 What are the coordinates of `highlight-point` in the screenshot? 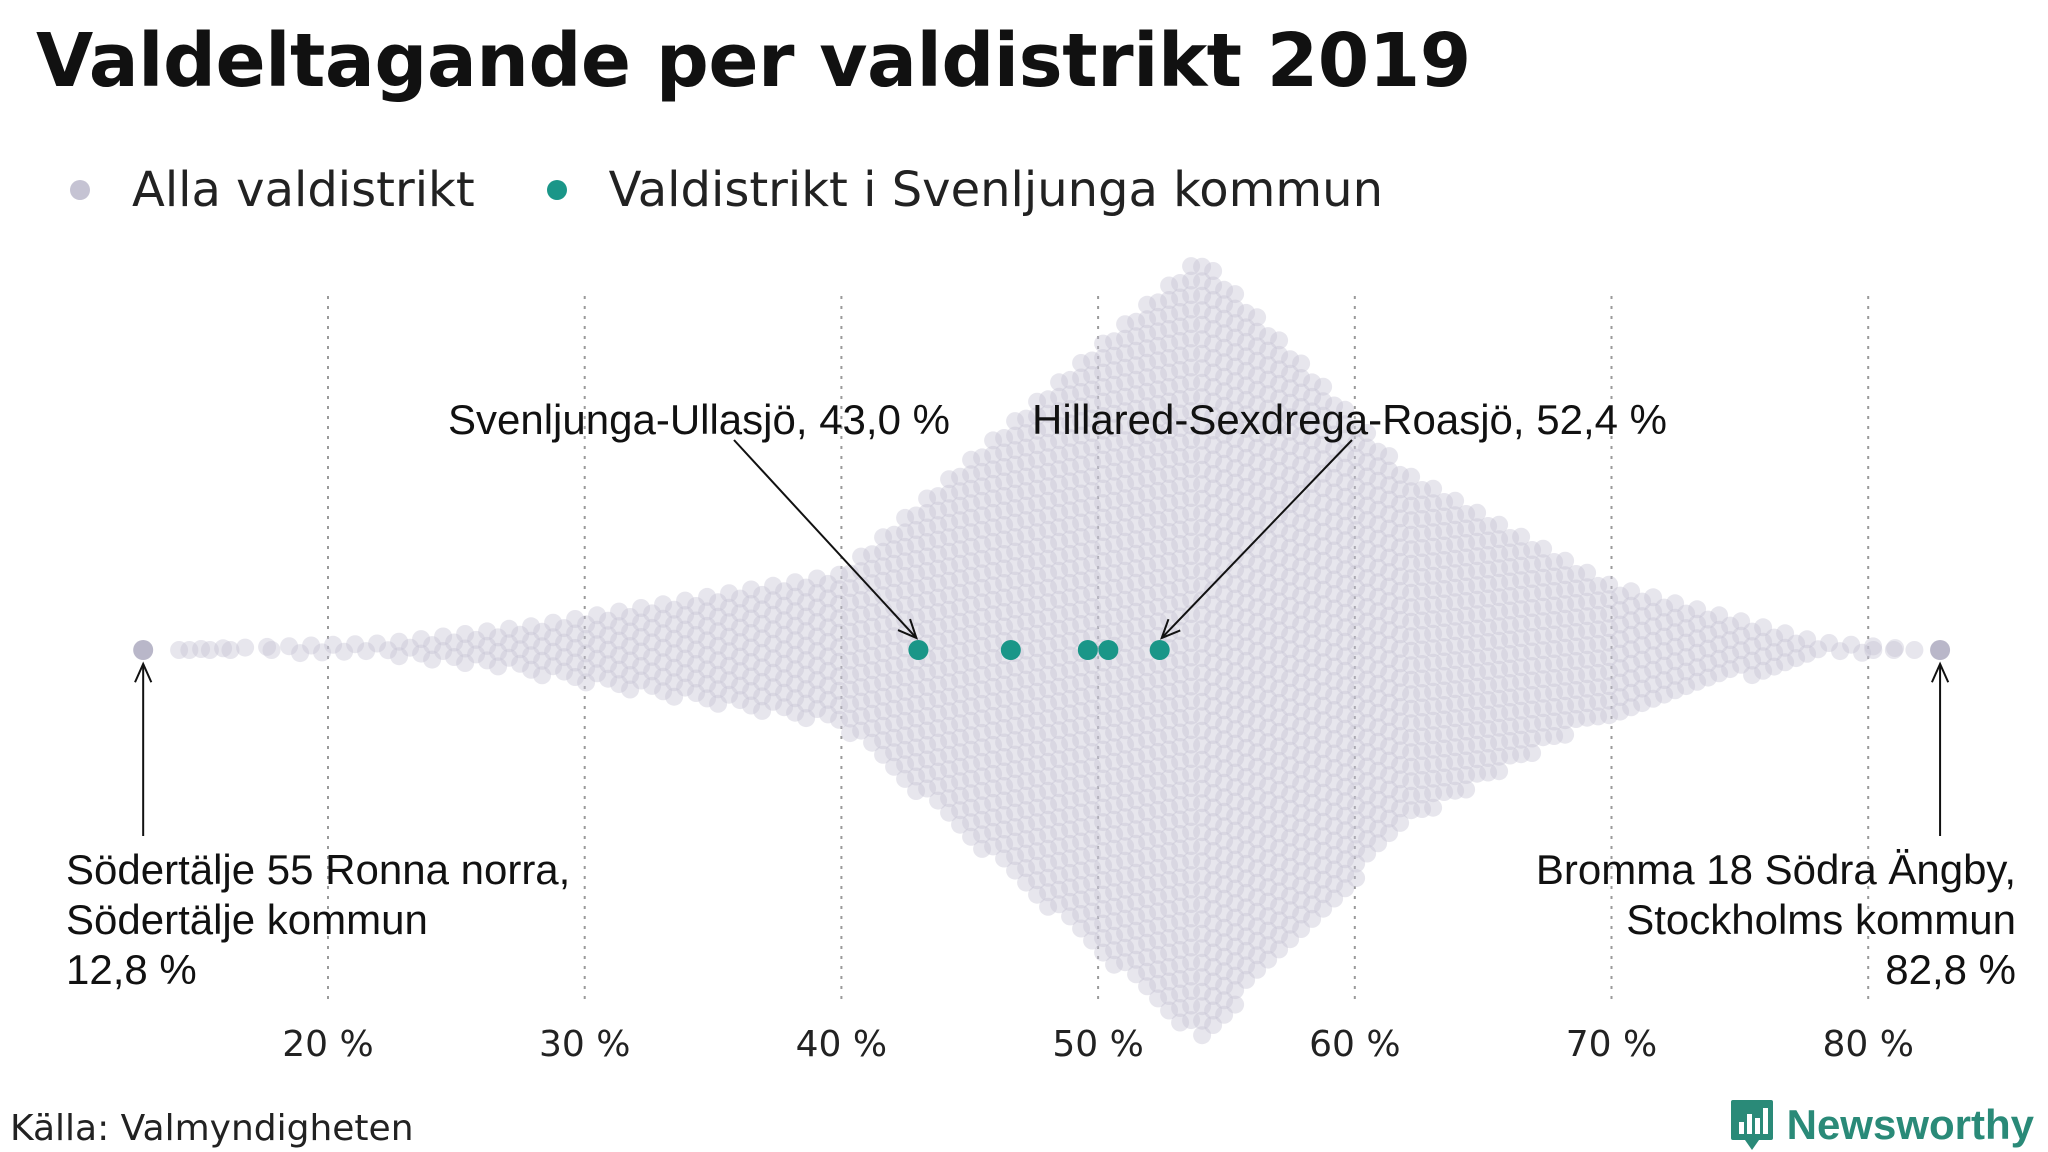 It's located at (1010, 650).